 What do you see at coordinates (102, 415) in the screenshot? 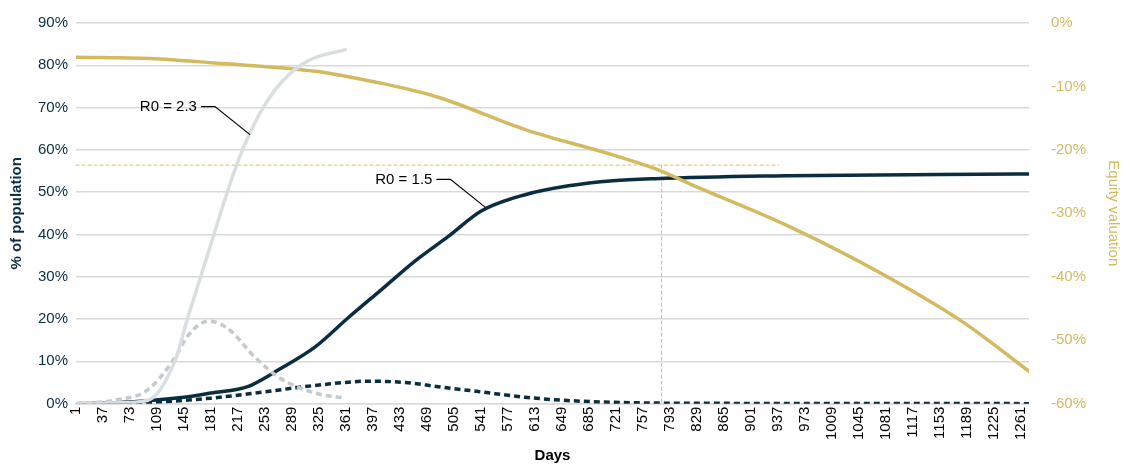
I see `x-tick-label: 37` at bounding box center [102, 415].